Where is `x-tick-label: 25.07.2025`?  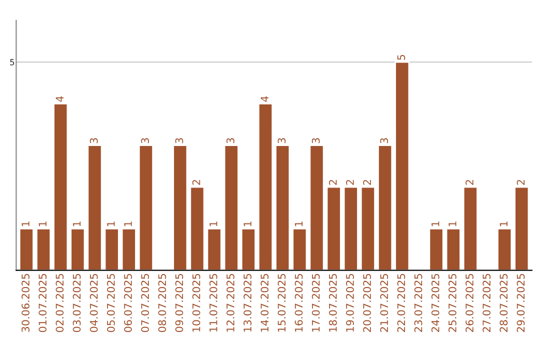
x-tick-label: 25.07.2025 is located at coordinates (452, 303).